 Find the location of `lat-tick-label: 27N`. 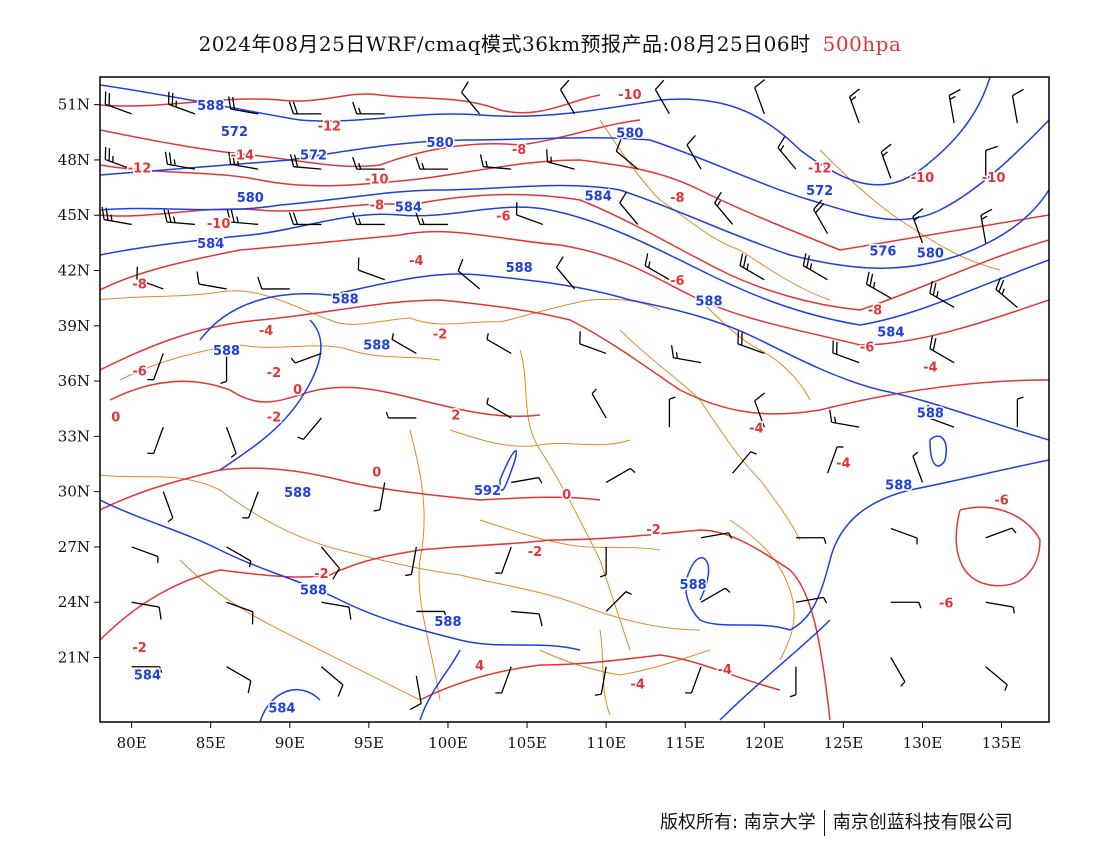

lat-tick-label: 27N is located at coordinates (74, 547).